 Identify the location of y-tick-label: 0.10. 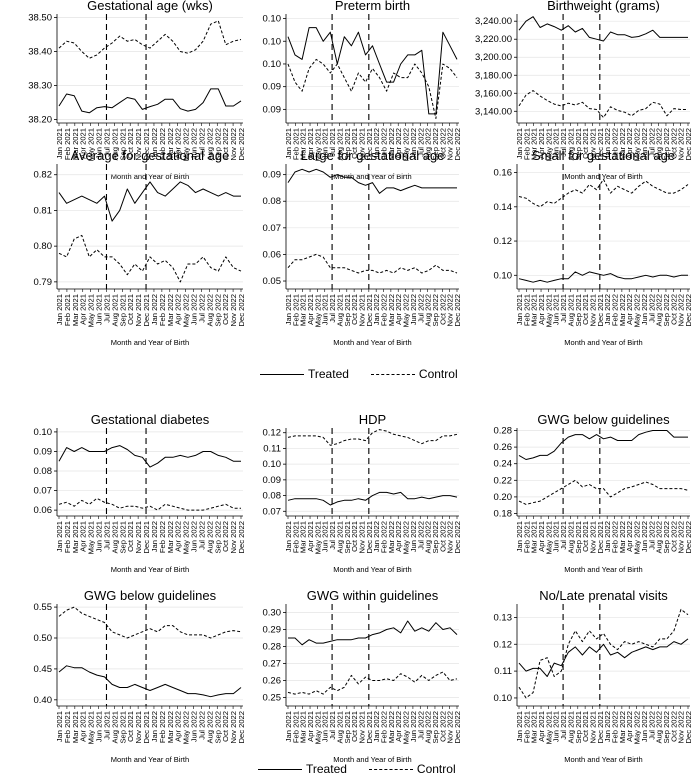
(272, 19).